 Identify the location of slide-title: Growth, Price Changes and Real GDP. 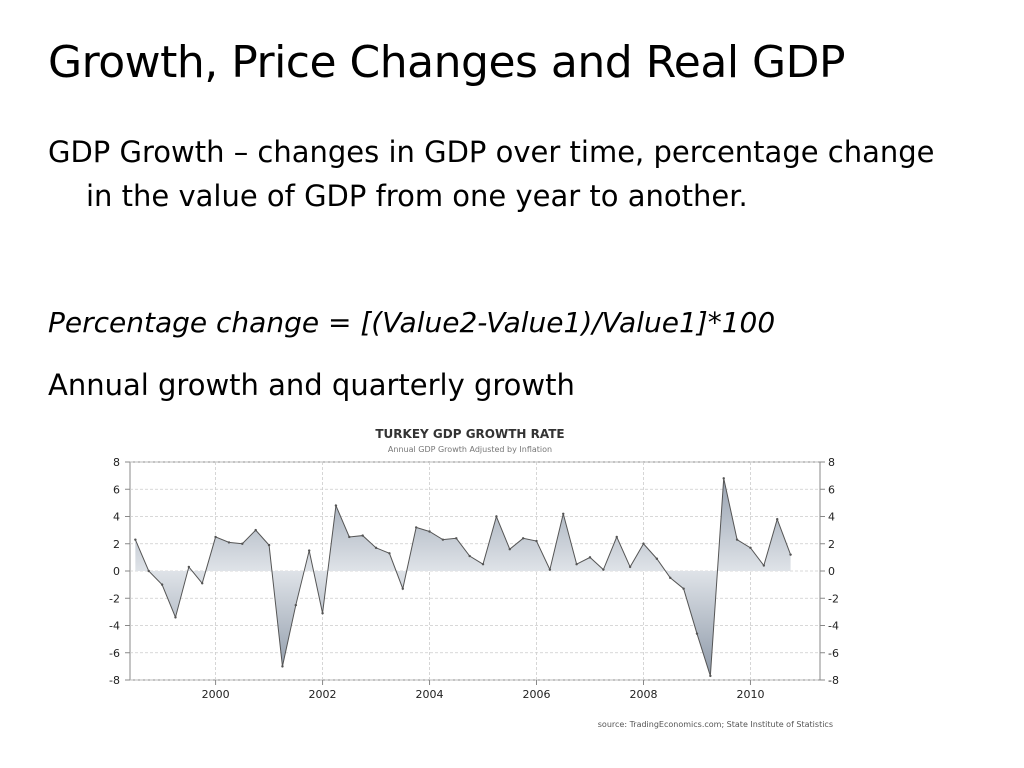
(447, 62).